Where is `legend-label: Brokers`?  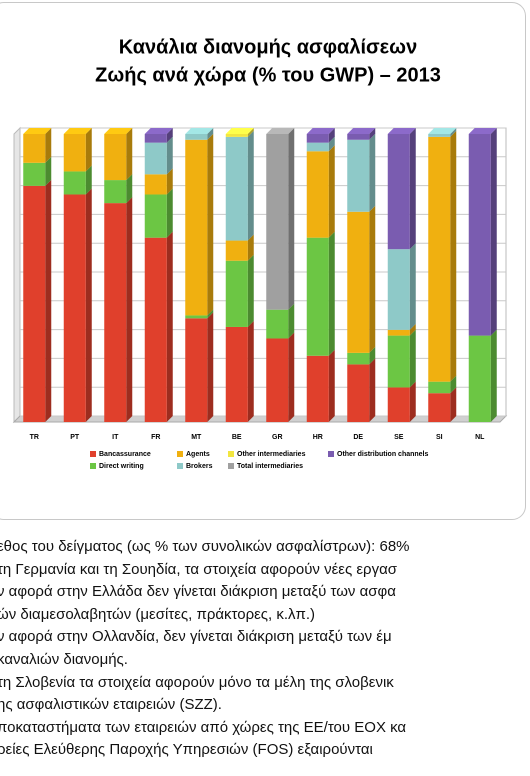
legend-label: Brokers is located at coordinates (199, 466).